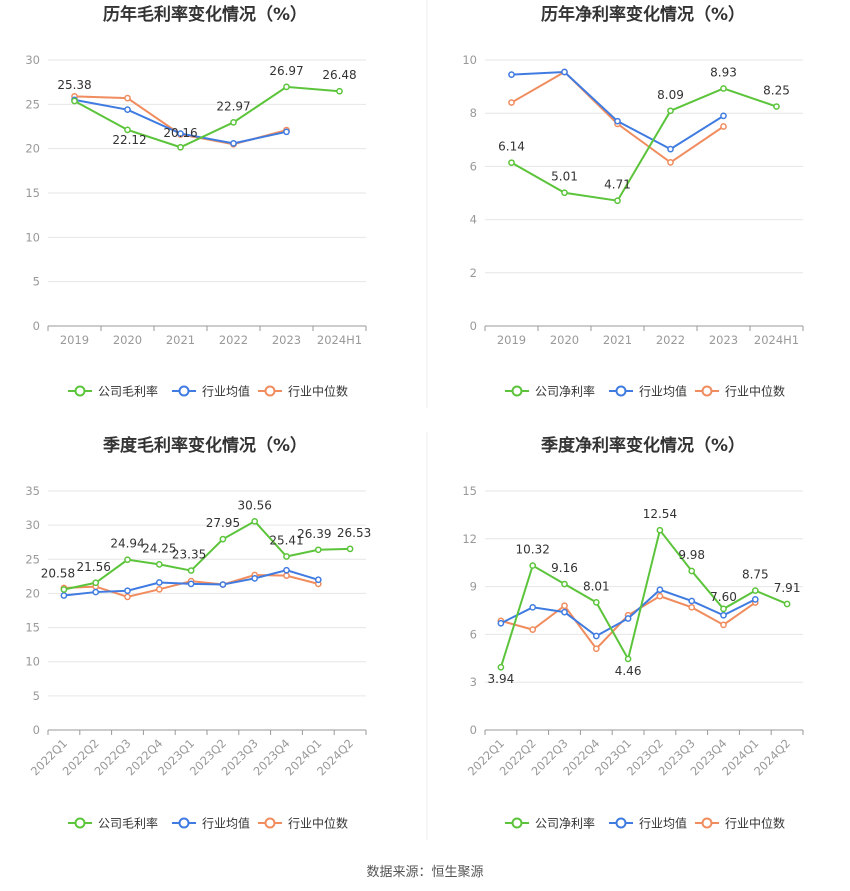 Image resolution: width=850 pixels, height=891 pixels. Describe the element at coordinates (473, 730) in the screenshot. I see `y-tick-label: 0` at that location.